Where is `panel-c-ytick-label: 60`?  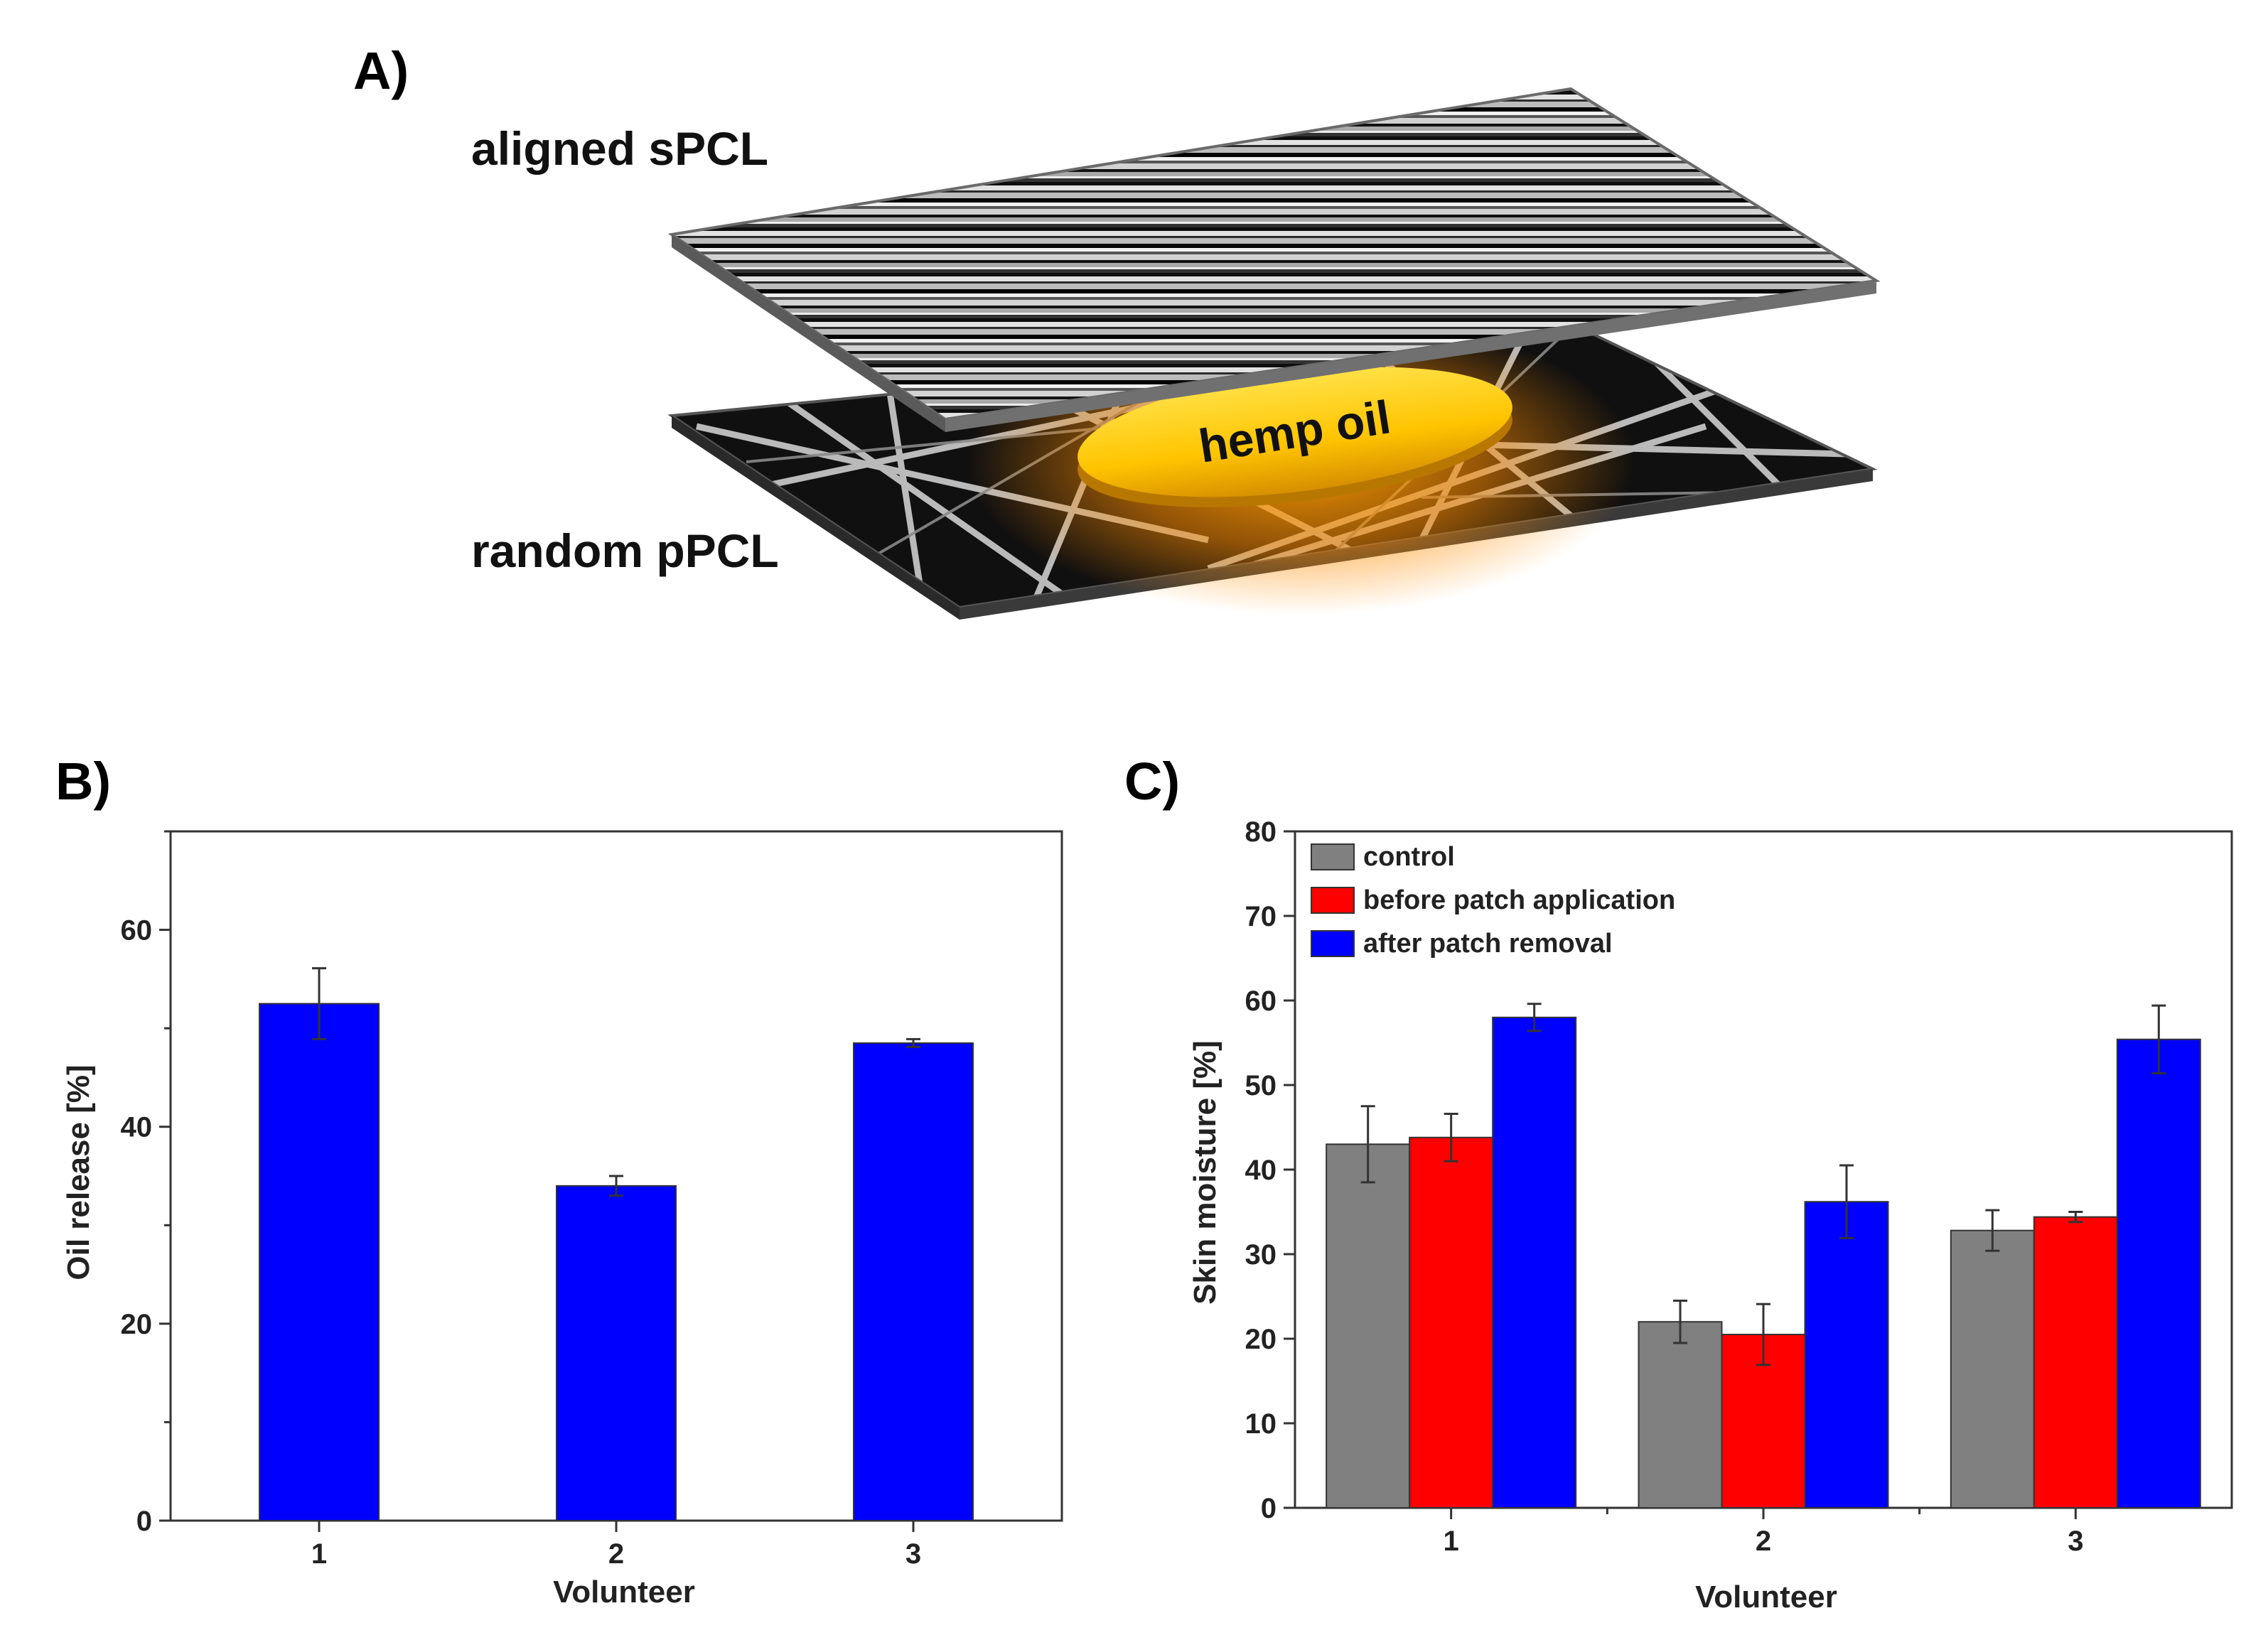 panel-c-ytick-label: 60 is located at coordinates (1261, 1001).